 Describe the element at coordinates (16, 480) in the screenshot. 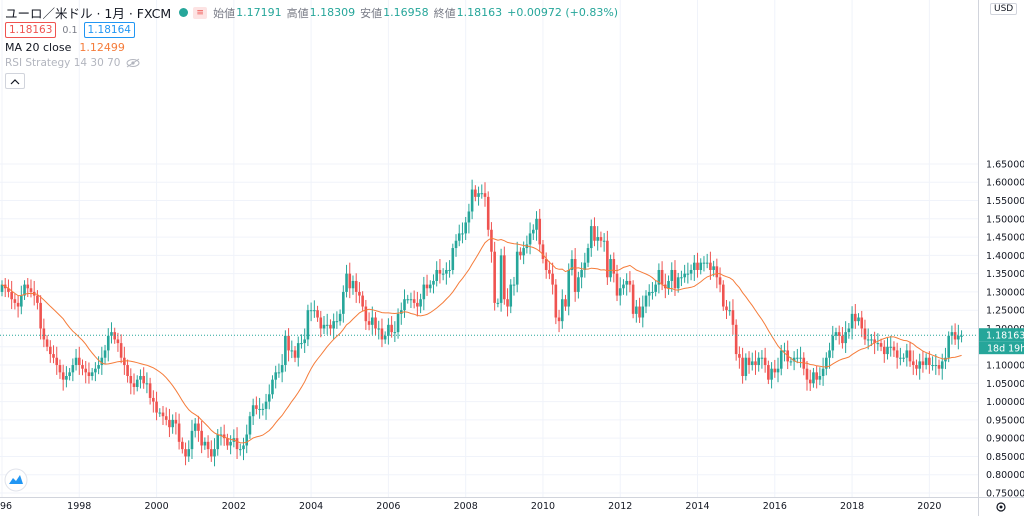

I see `tradingview-logo-icon` at that location.